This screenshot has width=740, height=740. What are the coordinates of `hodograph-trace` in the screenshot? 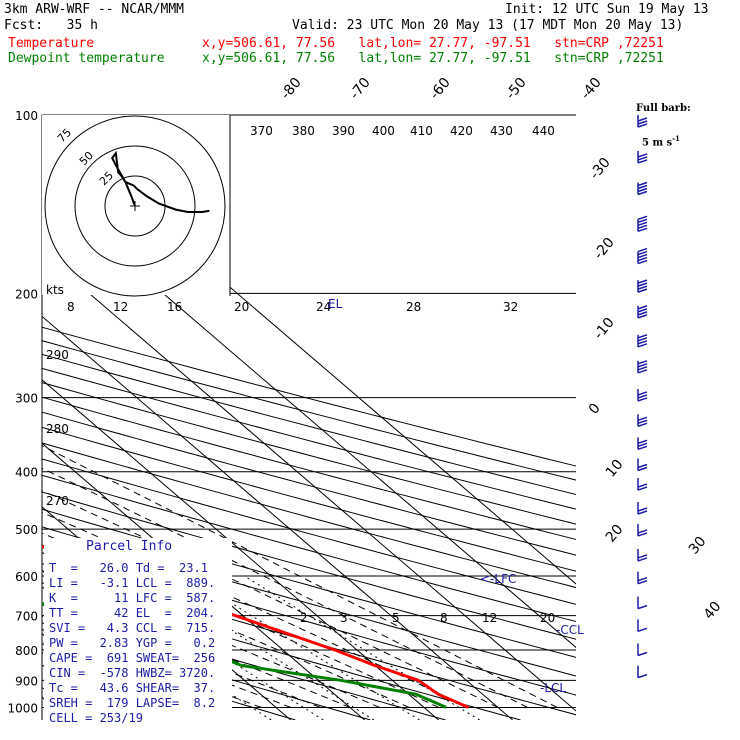 It's located at (160, 181).